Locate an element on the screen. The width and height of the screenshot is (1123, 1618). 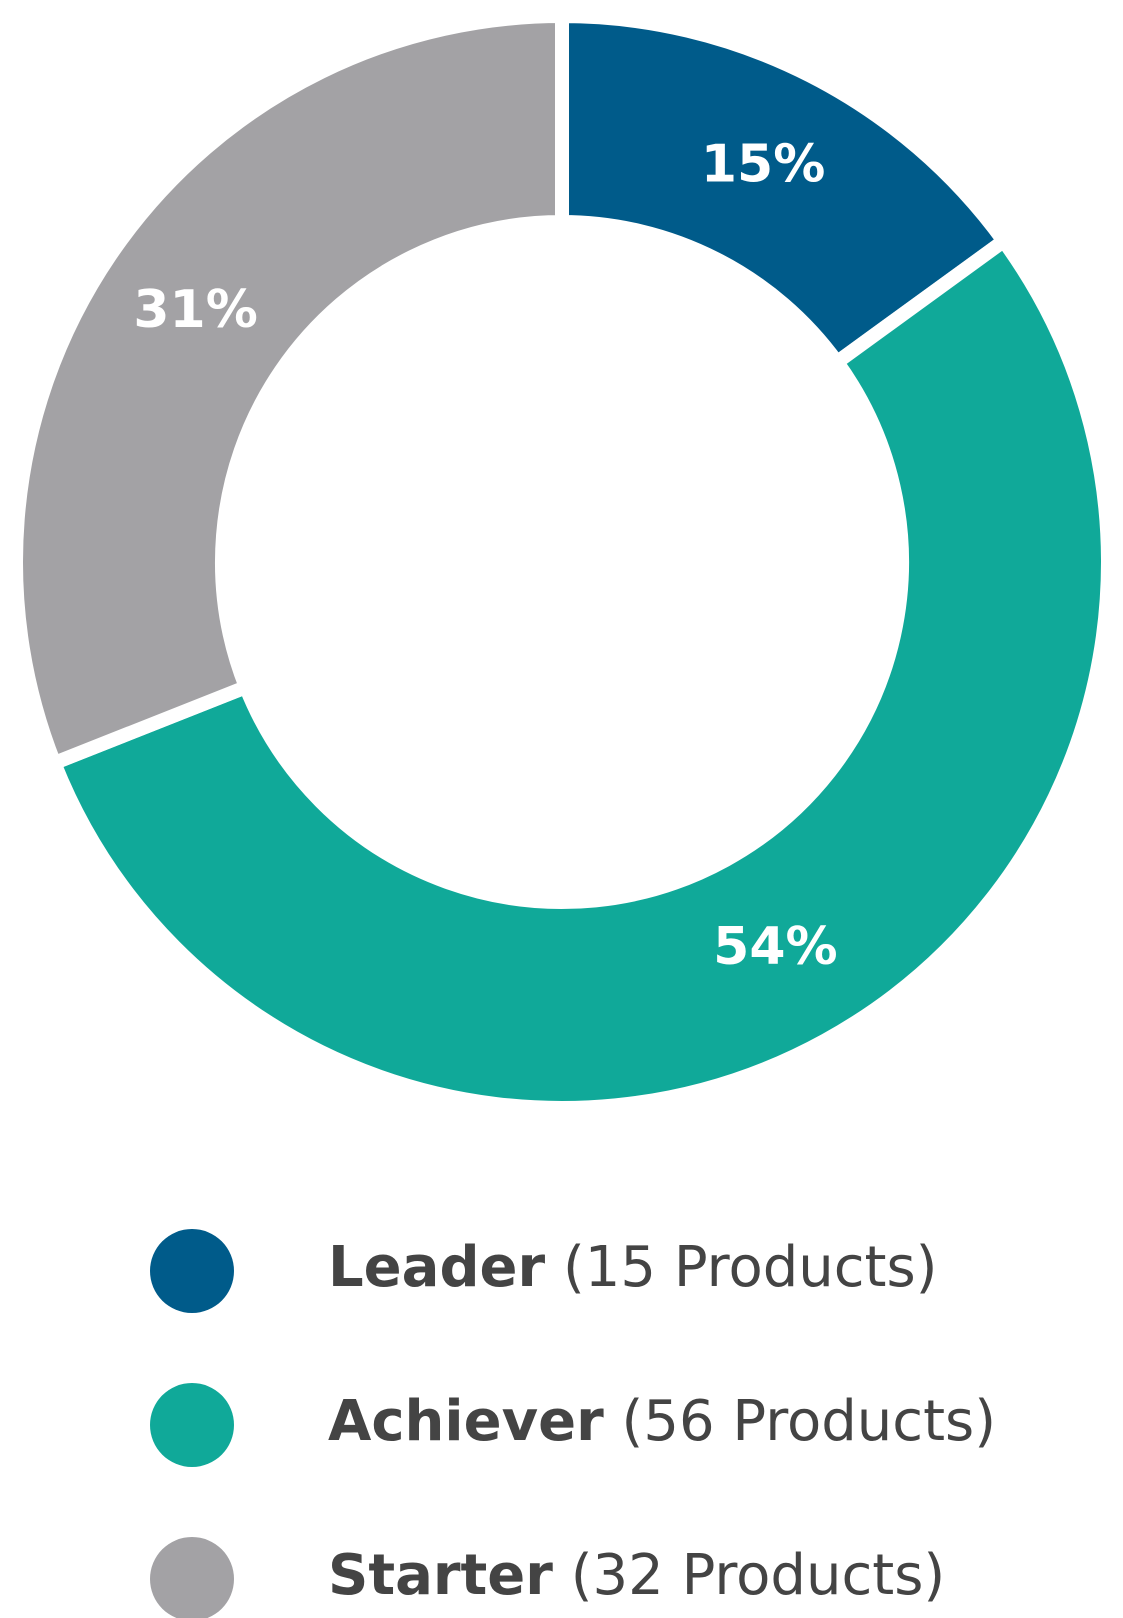
legend-entry: Leader (15 Products) is located at coordinates (633, 1267).